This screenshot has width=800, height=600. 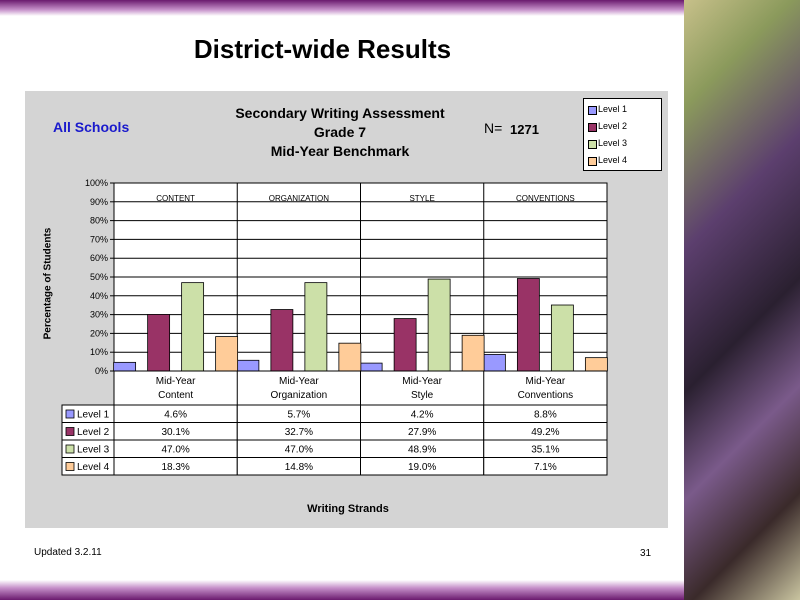 I want to click on table-cell-value: 18.3%, so click(x=175, y=467).